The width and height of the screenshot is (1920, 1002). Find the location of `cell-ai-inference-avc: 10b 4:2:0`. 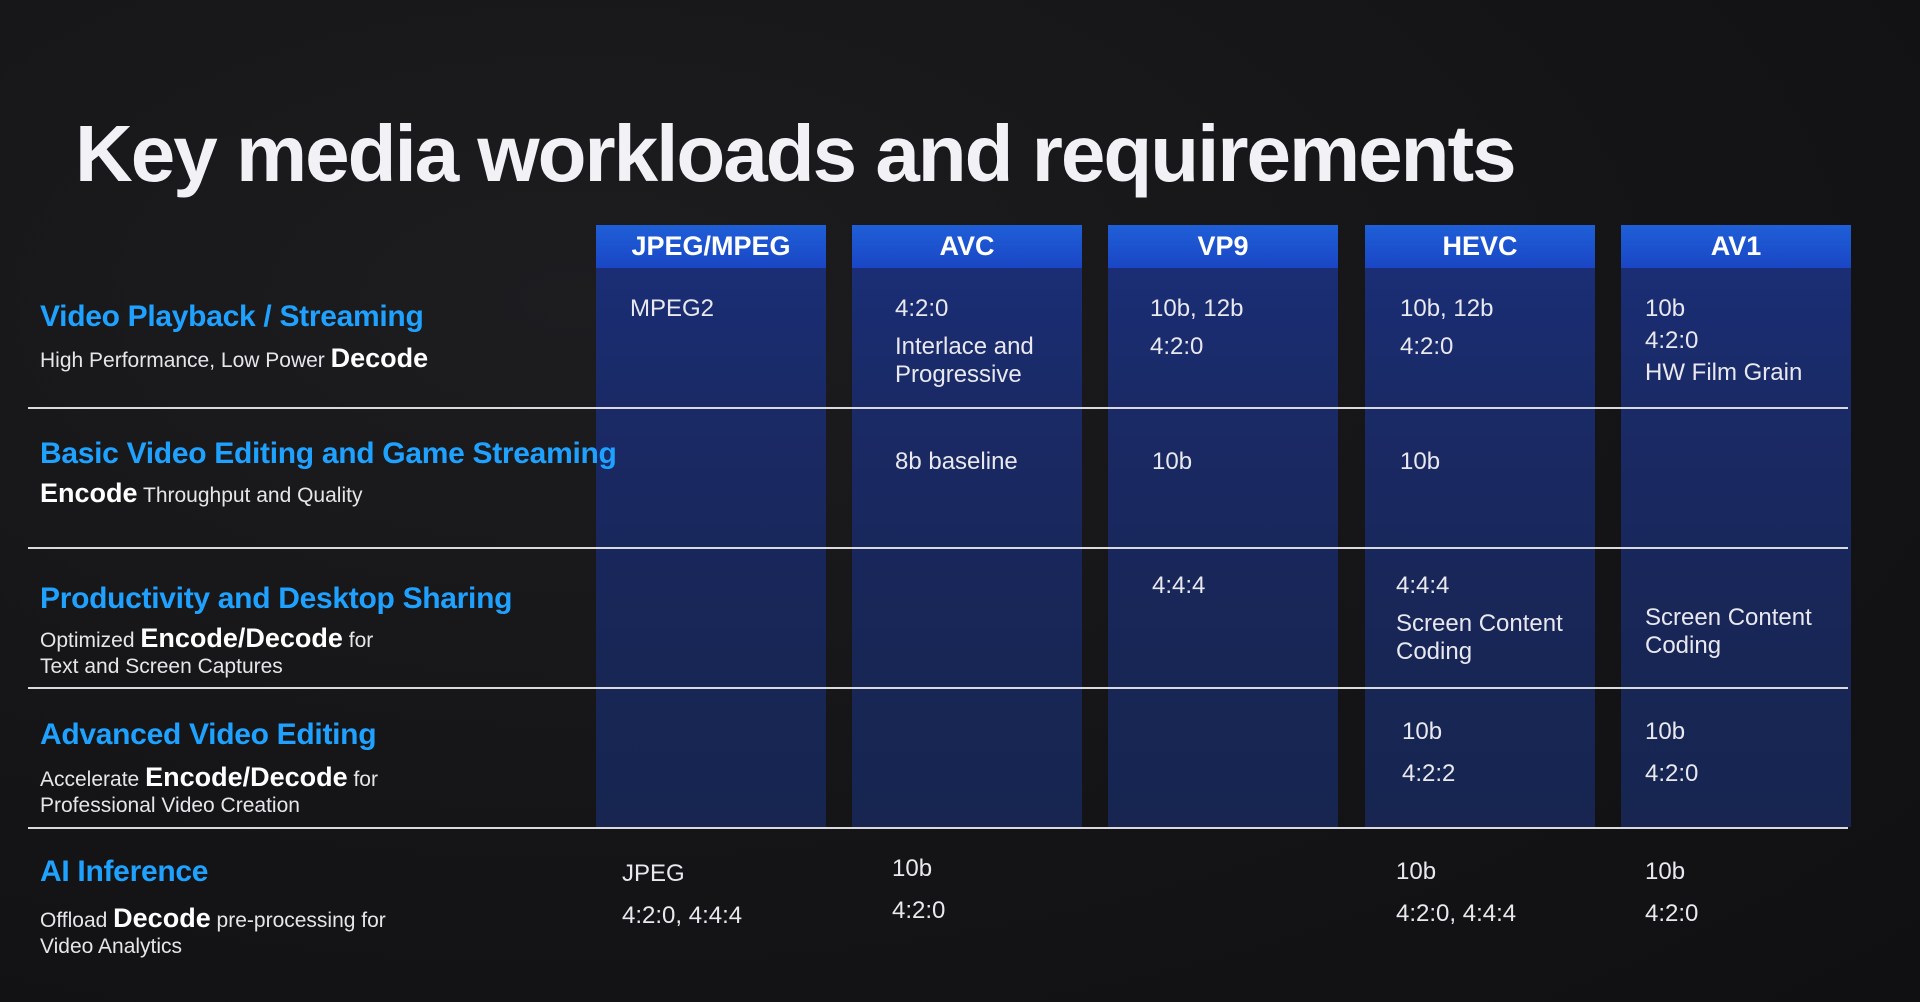

cell-ai-inference-avc: 10b 4:2:0 is located at coordinates (919, 889).